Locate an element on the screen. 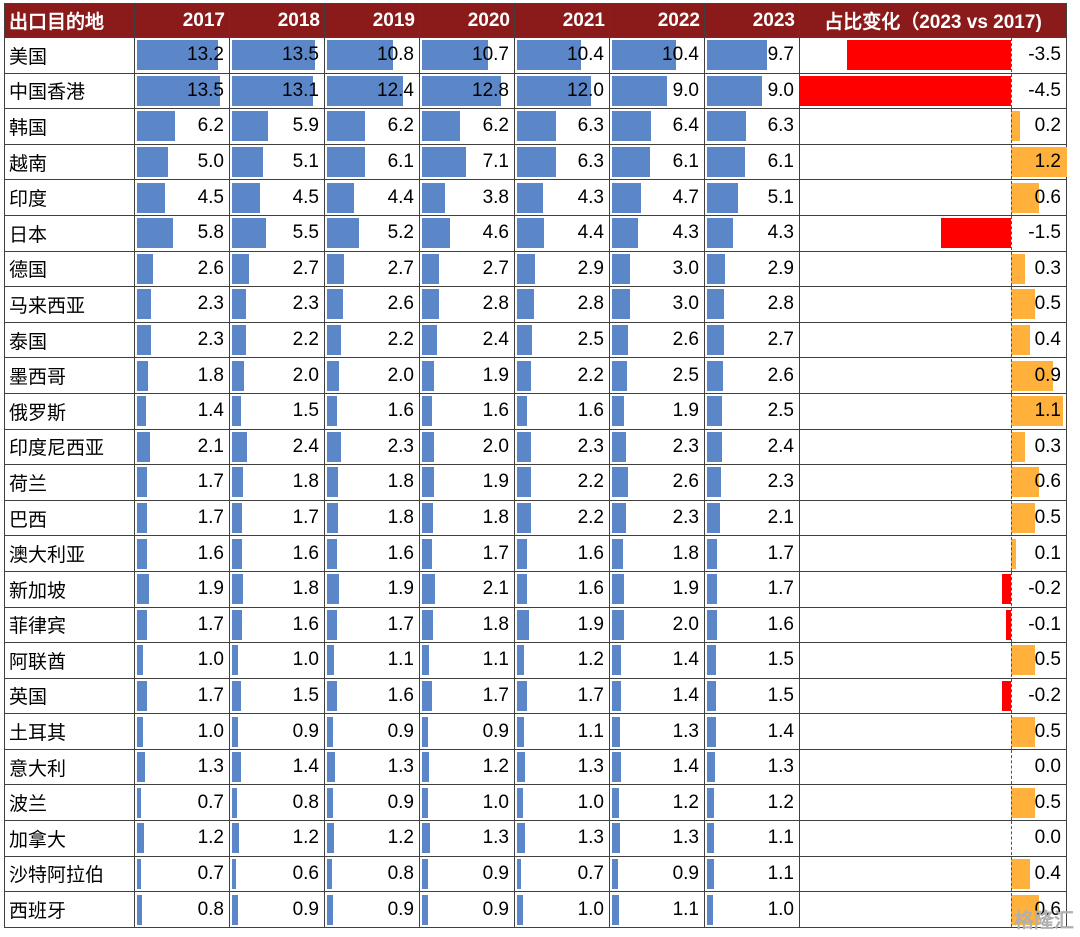  share-value: 1.8 is located at coordinates (400, 482).